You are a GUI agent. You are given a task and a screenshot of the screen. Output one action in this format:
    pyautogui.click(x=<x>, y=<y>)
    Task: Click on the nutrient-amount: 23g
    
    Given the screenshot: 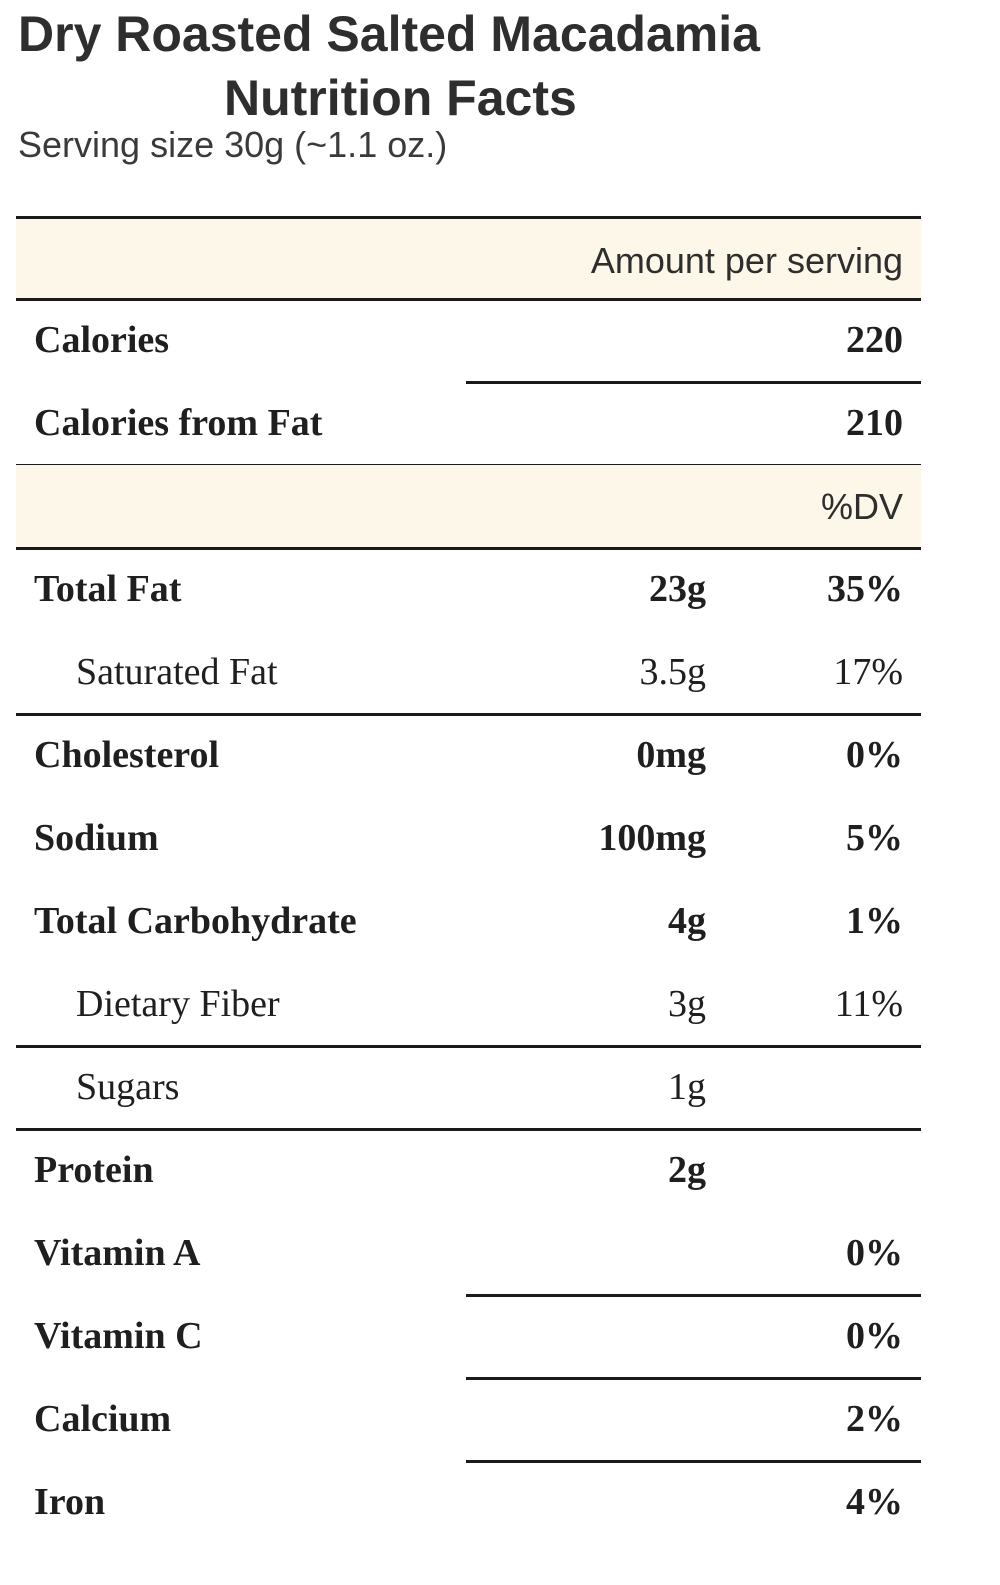 What is the action you would take?
    pyautogui.click(x=677, y=589)
    